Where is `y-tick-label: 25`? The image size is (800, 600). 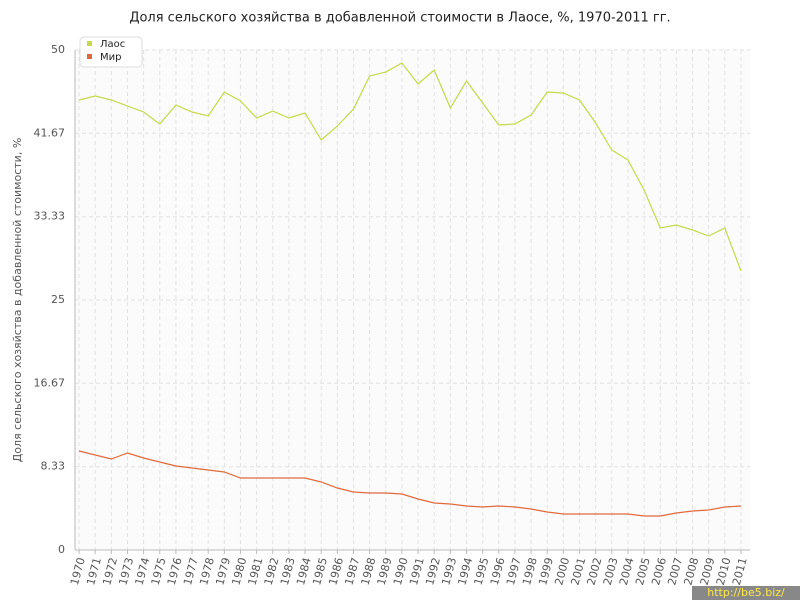 y-tick-label: 25 is located at coordinates (58, 299).